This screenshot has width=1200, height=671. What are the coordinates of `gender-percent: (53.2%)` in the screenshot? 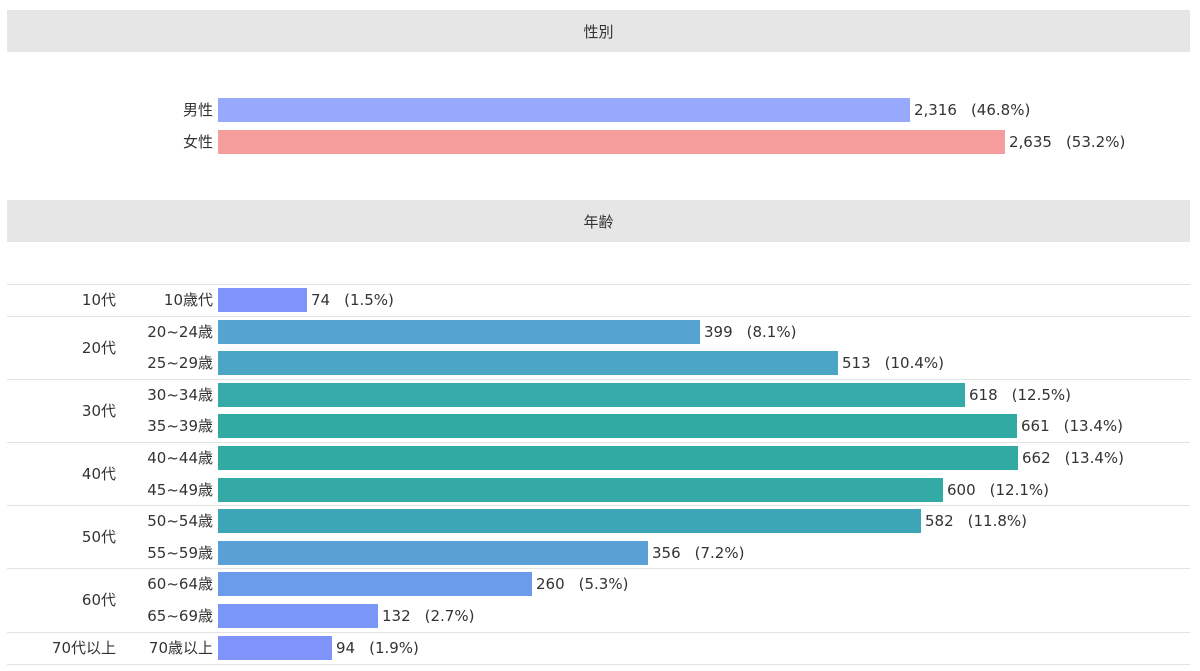 It's located at (1095, 142).